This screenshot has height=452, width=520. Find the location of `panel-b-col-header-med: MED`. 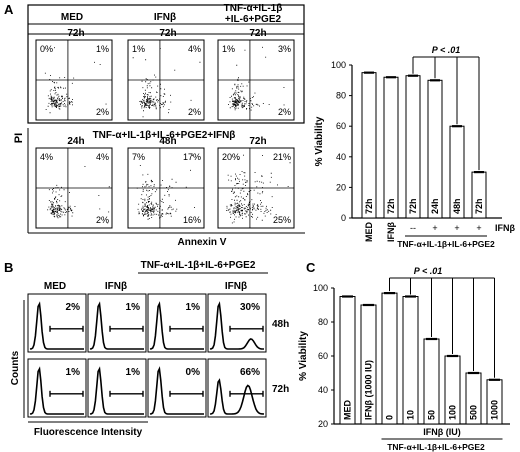

panel-b-col-header-med: MED is located at coordinates (55, 286).